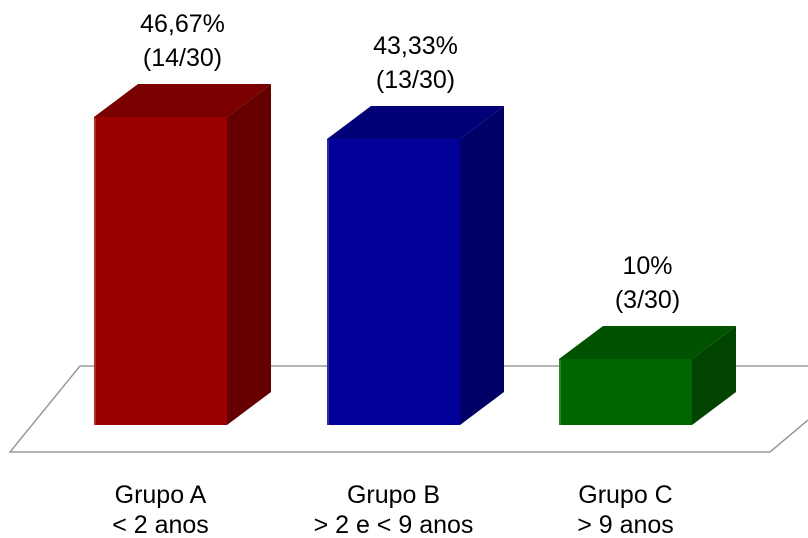  What do you see at coordinates (393, 495) in the screenshot?
I see `category-label-name: Grupo B` at bounding box center [393, 495].